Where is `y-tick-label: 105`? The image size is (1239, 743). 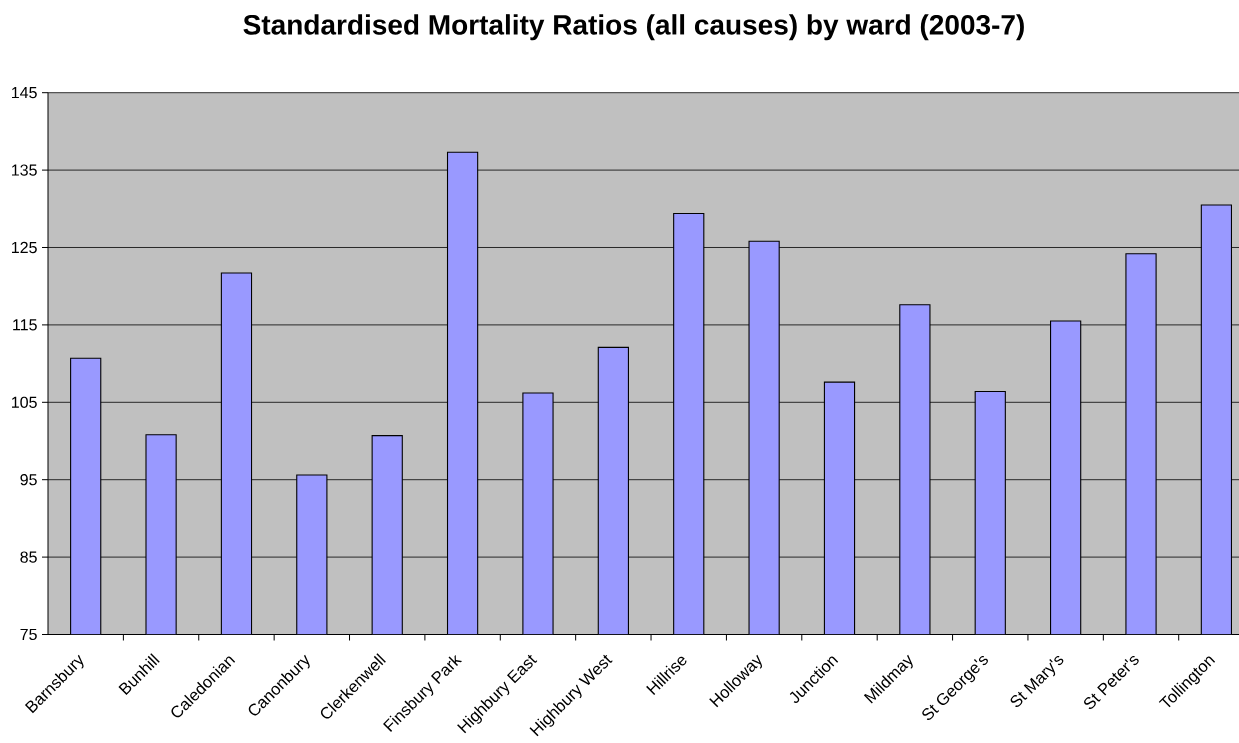 y-tick-label: 105 is located at coordinates (24, 402).